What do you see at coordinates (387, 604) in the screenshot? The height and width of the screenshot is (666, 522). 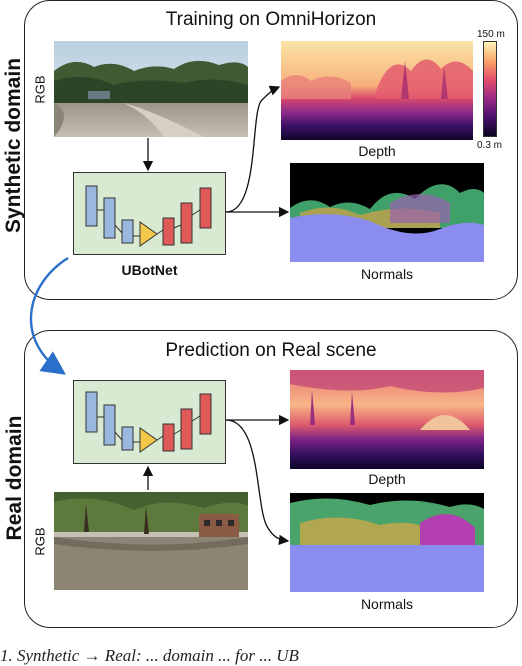 I see `real-normals-caption: Normals` at bounding box center [387, 604].